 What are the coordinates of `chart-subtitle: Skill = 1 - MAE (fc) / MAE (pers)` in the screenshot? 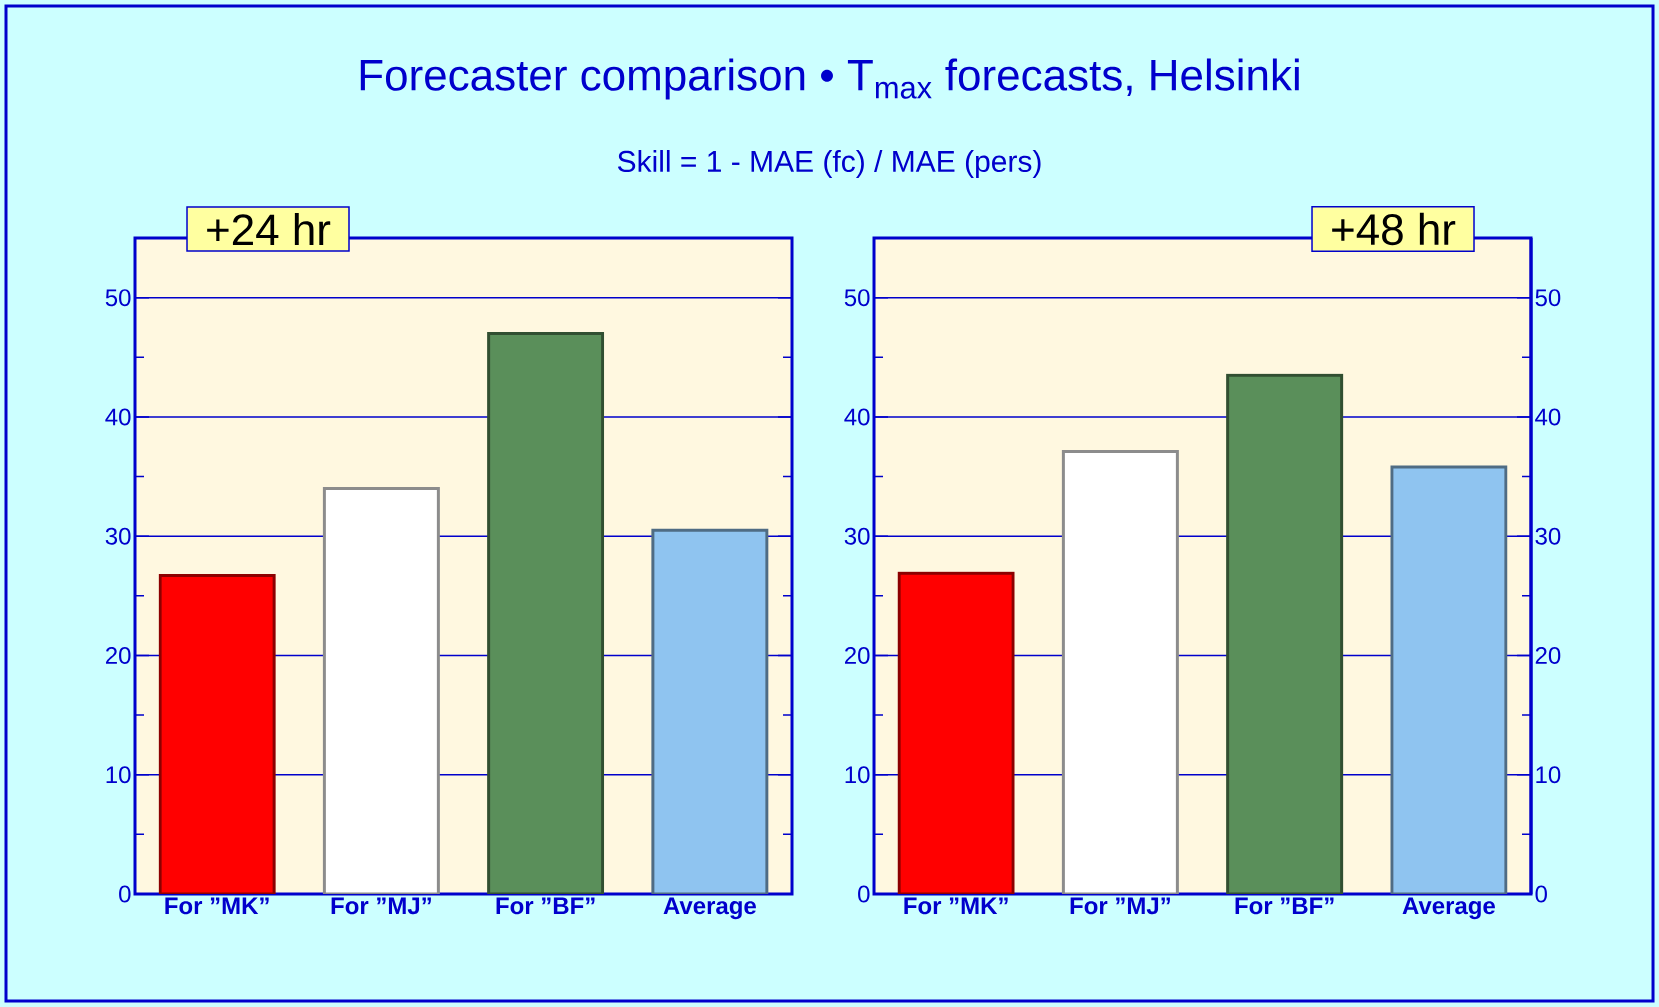 It's located at (829, 164).